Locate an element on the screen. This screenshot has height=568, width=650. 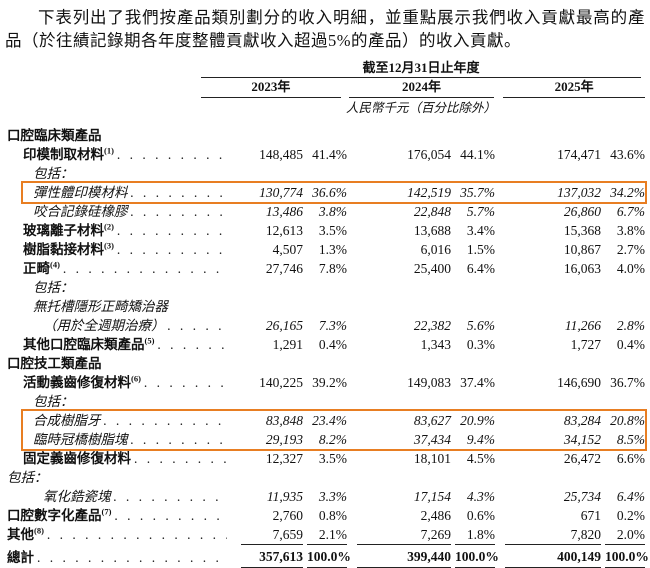
value-cell: 15,368 is located at coordinates (582, 230).